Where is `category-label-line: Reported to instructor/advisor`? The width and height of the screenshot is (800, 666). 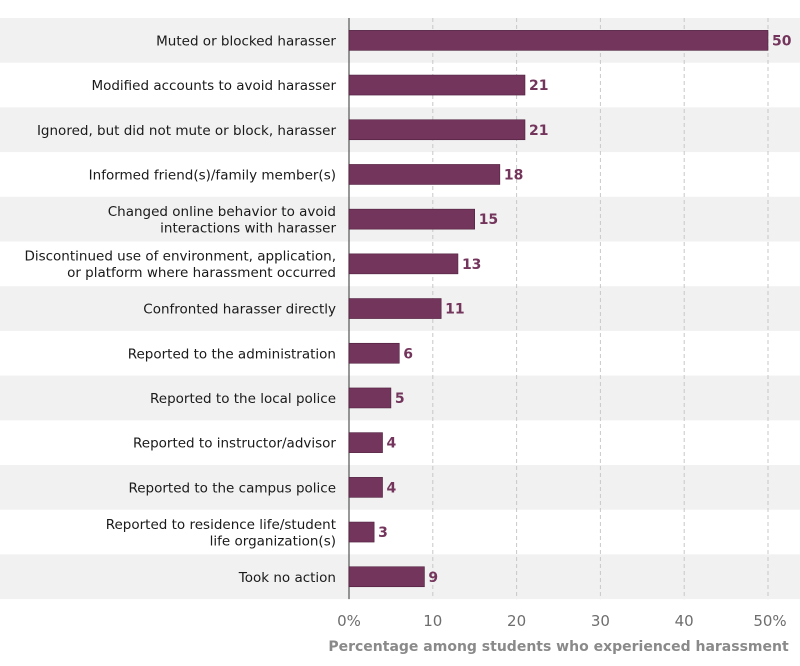
category-label-line: Reported to instructor/advisor is located at coordinates (234, 444).